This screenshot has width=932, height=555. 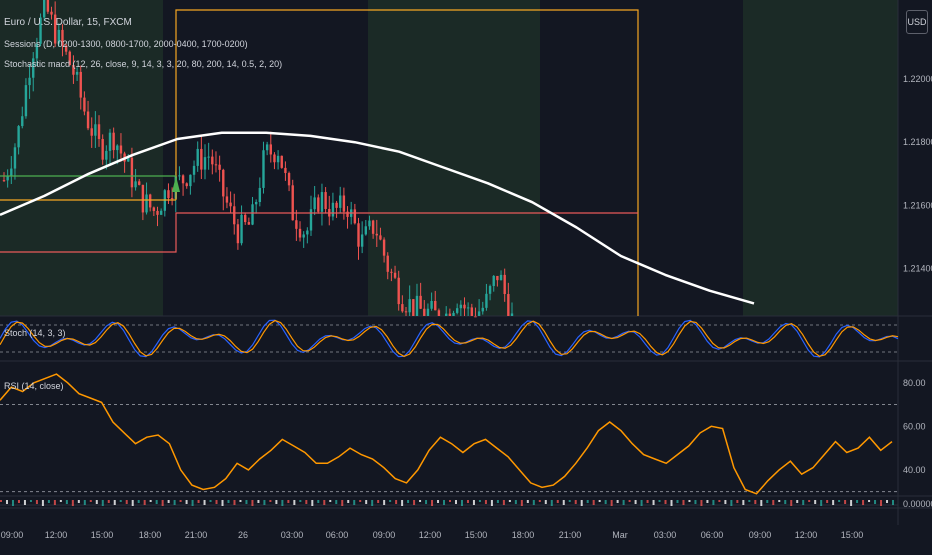 I want to click on session-band, so click(x=590, y=158).